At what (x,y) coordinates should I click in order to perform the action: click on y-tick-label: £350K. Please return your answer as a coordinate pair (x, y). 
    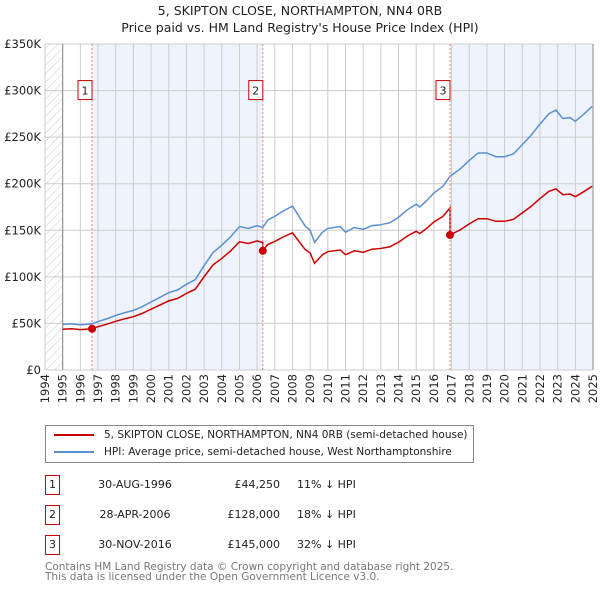
    Looking at the image, I should click on (22, 44).